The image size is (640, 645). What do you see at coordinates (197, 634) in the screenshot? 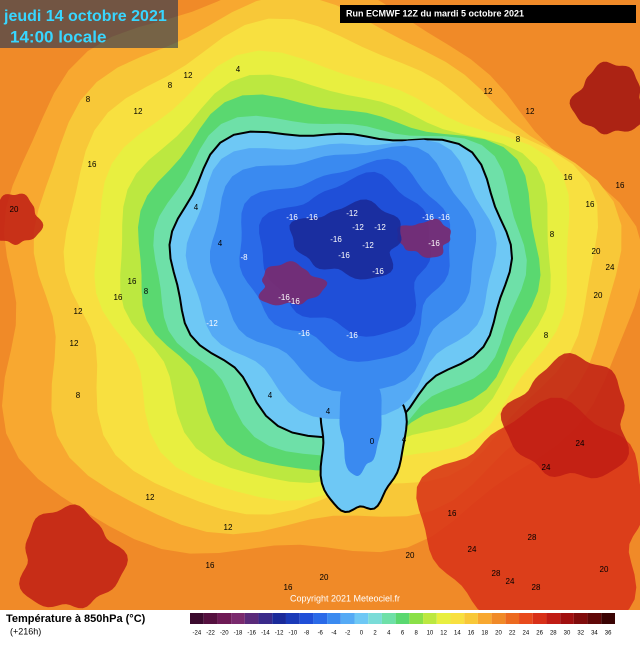
I see `scale-label: -24` at bounding box center [197, 634].